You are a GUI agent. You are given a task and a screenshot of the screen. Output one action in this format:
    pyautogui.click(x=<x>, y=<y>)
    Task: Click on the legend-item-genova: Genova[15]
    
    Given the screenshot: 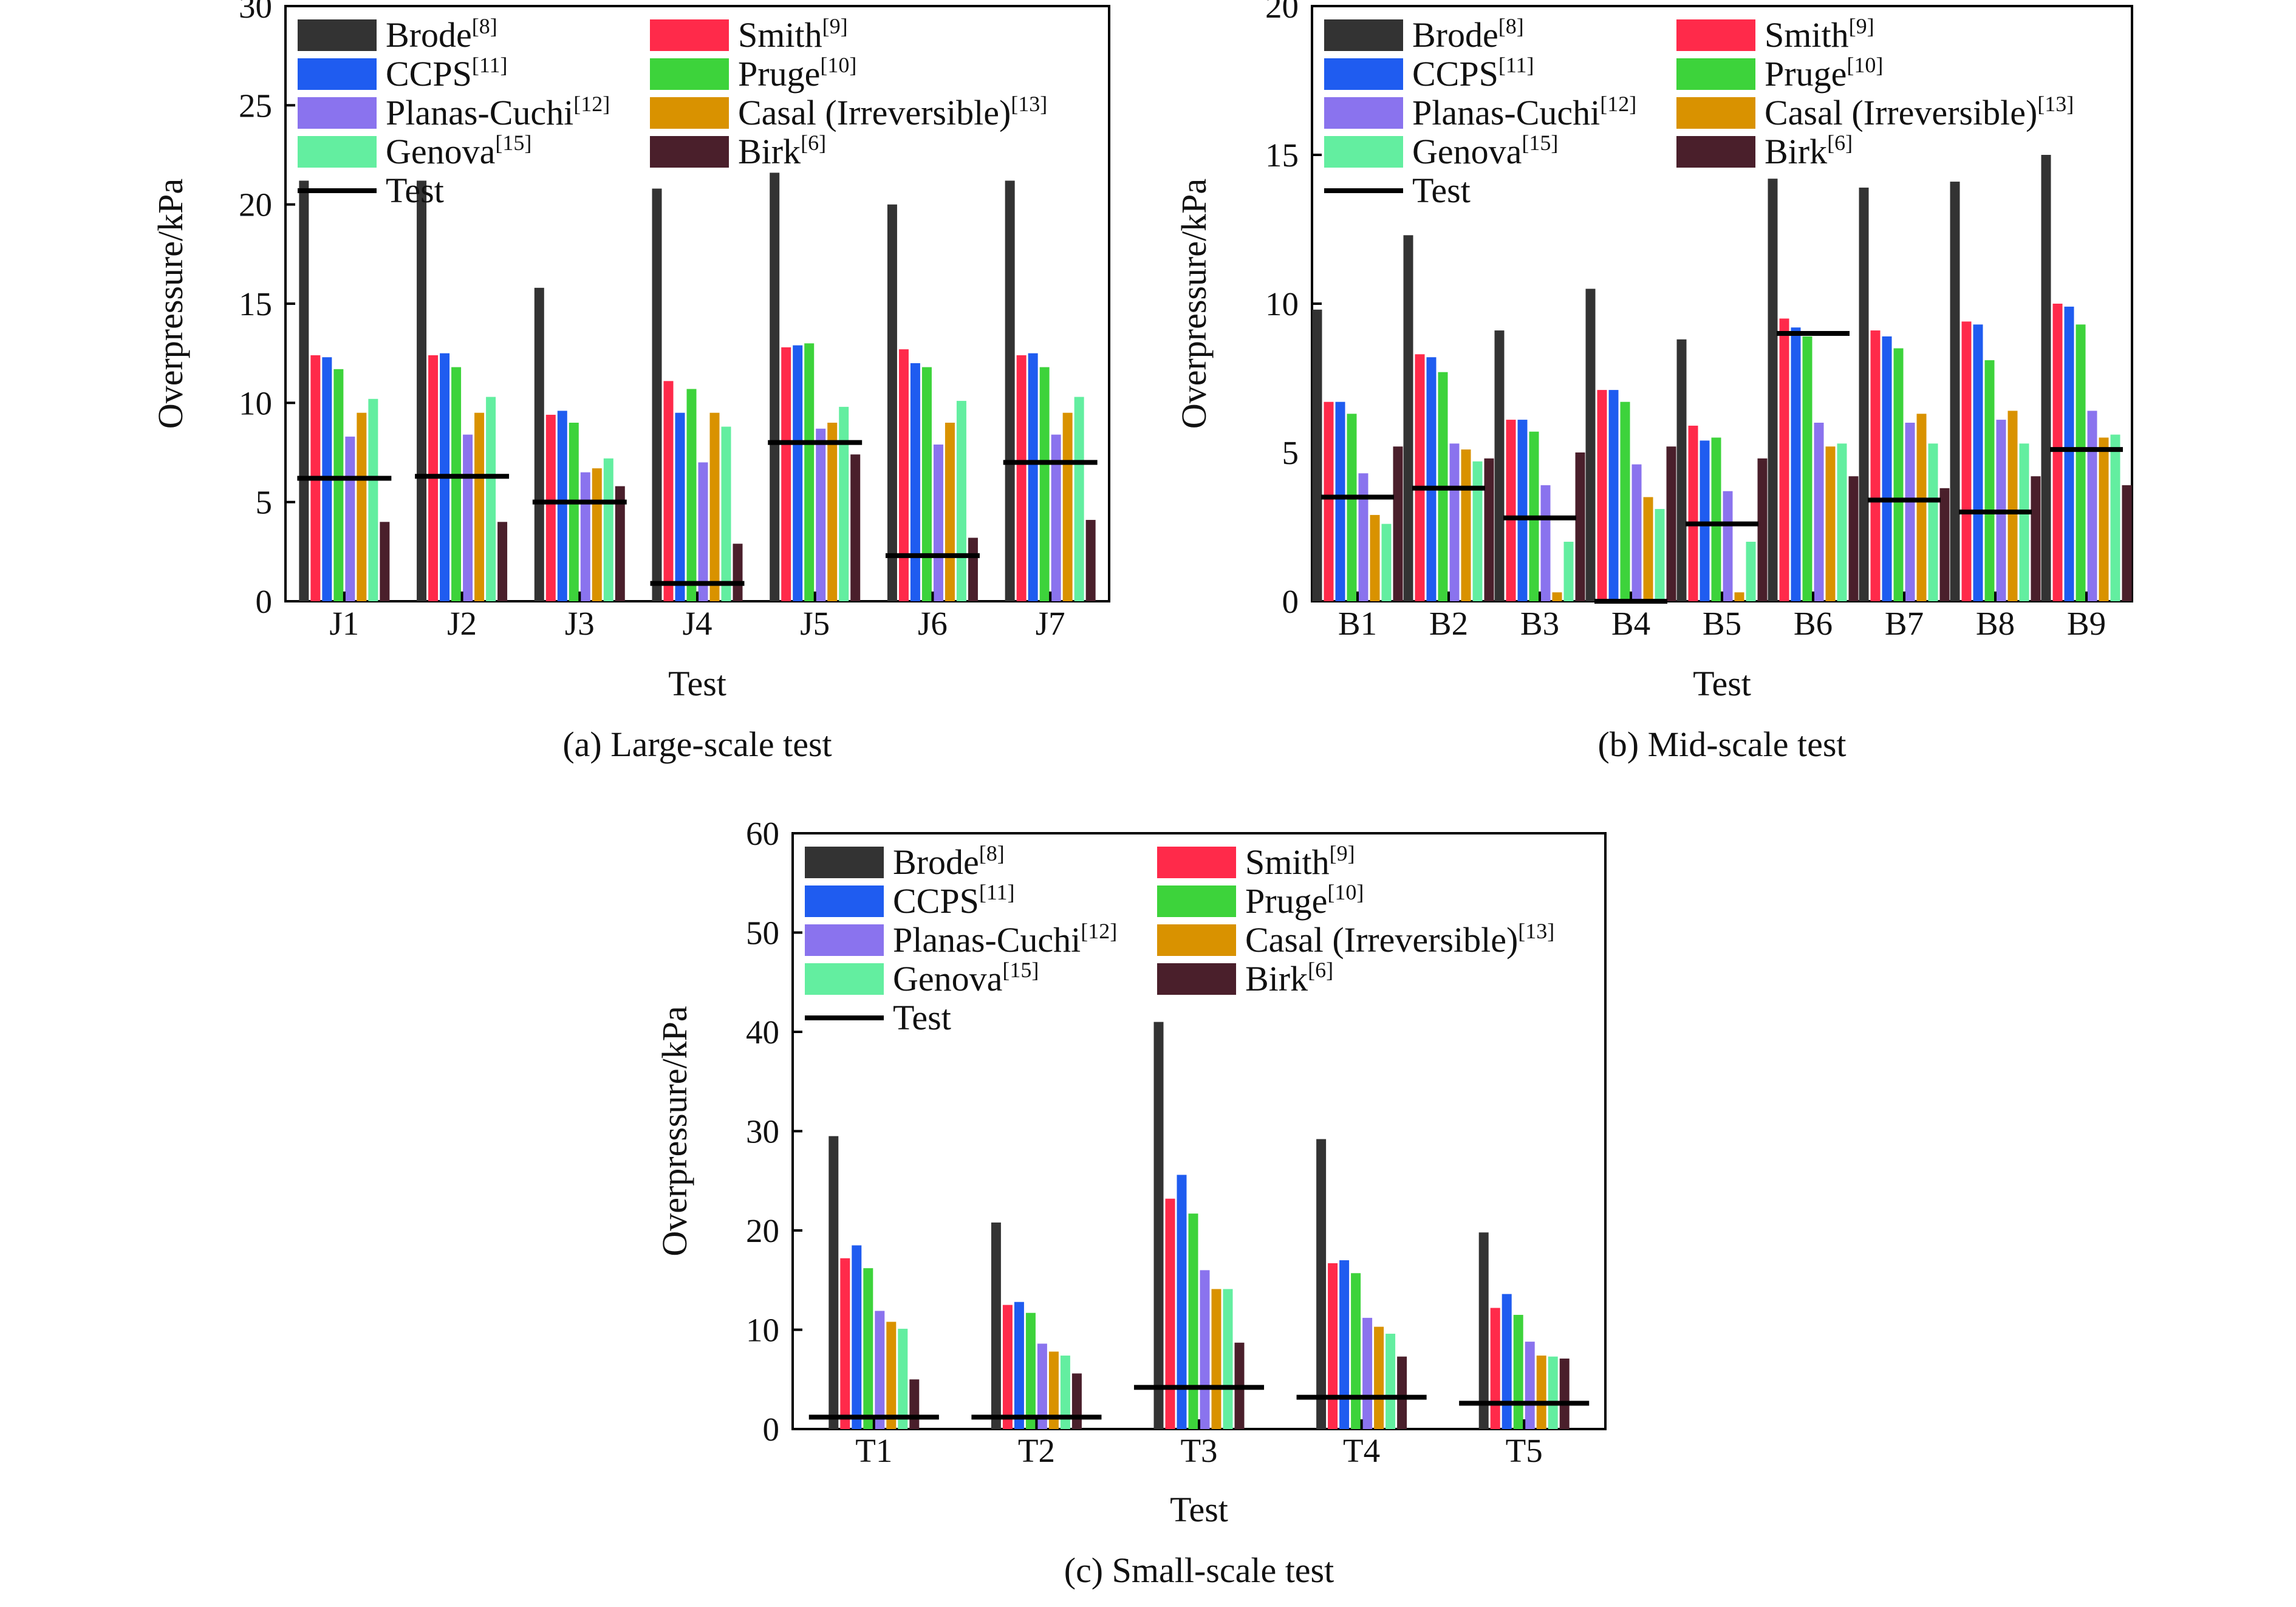 What is the action you would take?
    pyautogui.click(x=922, y=978)
    